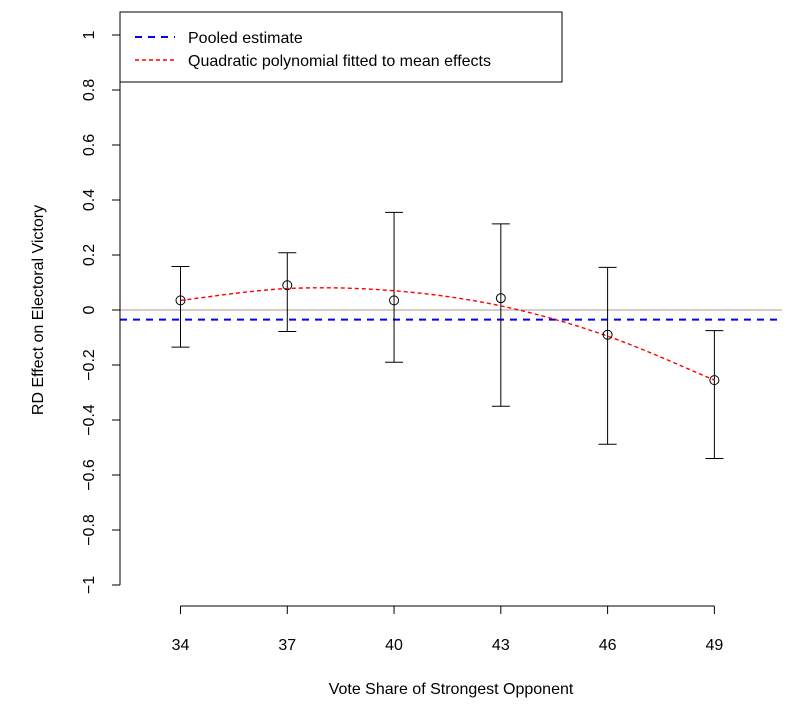 The image size is (798, 728). I want to click on y-axis: 1 0.8 0.6 0.4 0.2 0 −0.2 −0.4 −0.6 −0.8 −1, so click(101, 312).